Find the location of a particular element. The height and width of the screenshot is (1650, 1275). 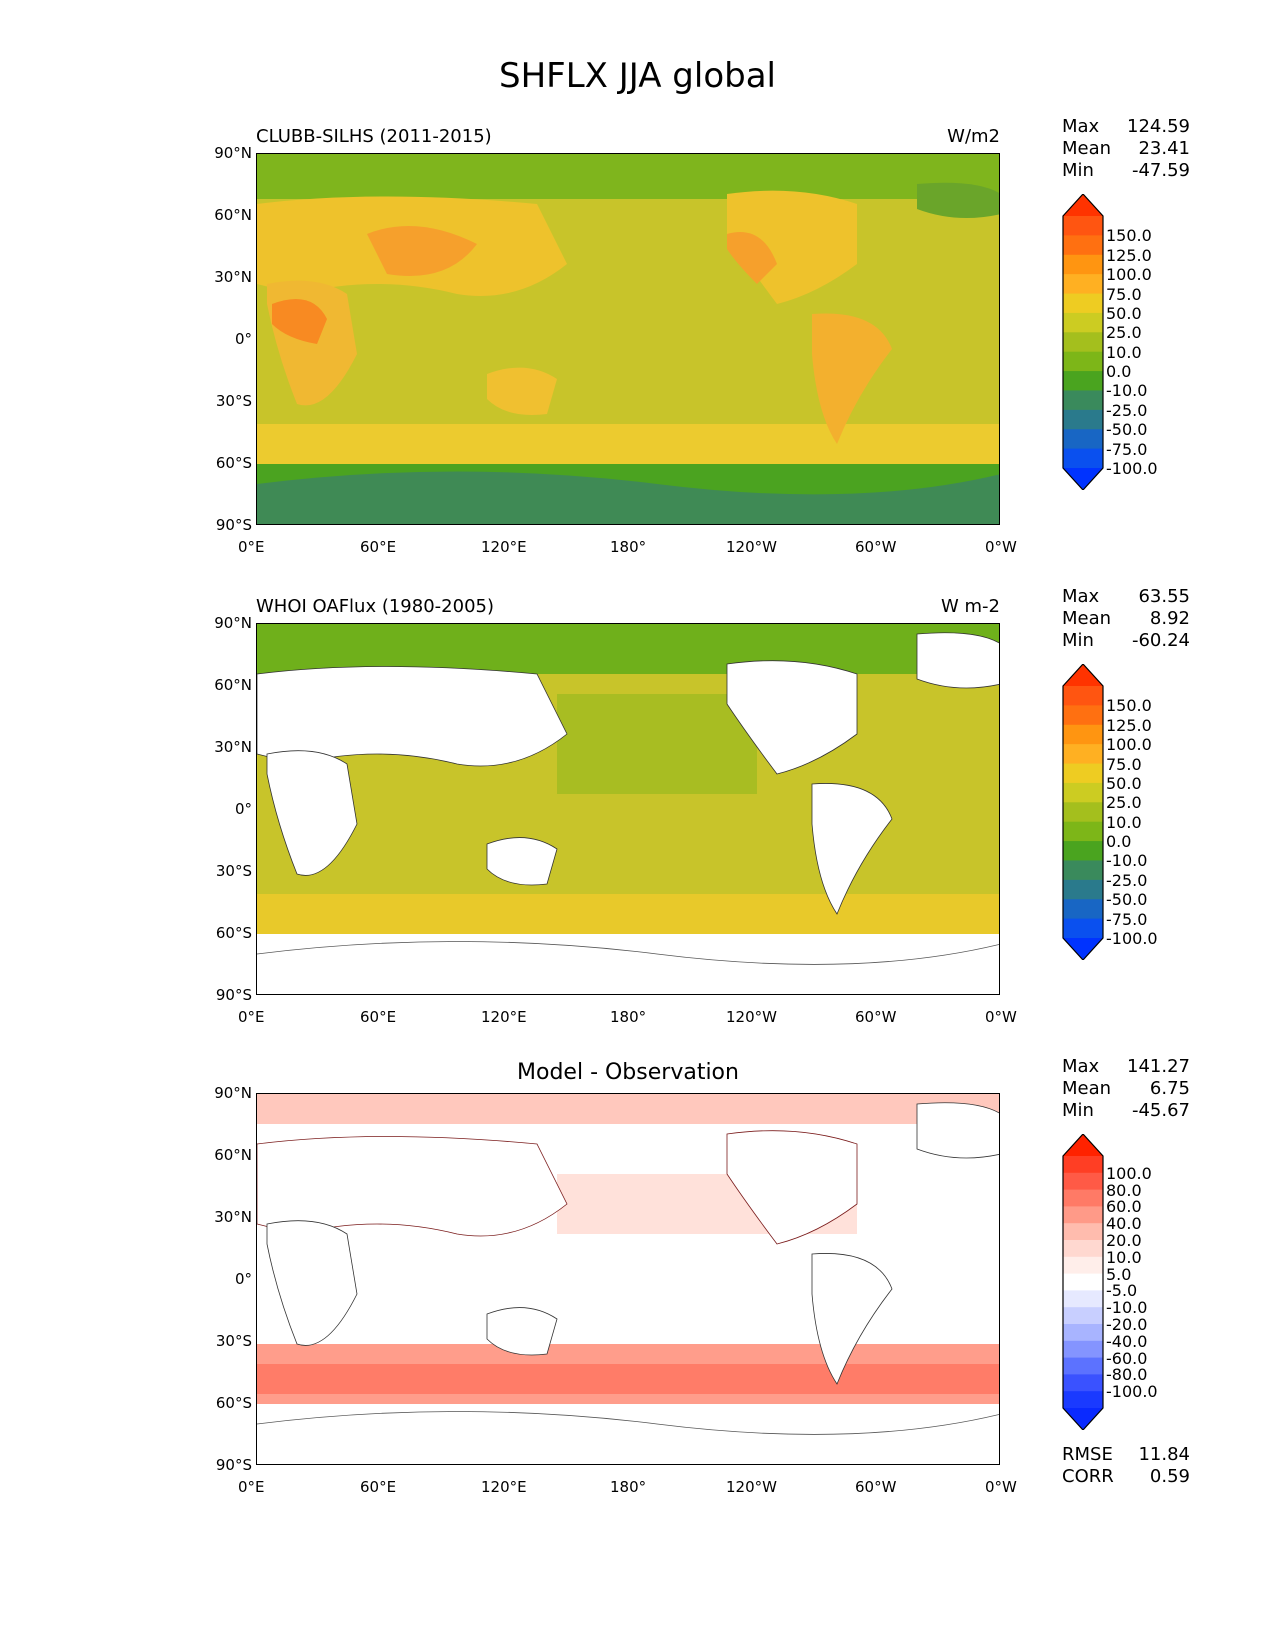

colorbar-tick-label: 75.0 is located at coordinates (1124, 294).